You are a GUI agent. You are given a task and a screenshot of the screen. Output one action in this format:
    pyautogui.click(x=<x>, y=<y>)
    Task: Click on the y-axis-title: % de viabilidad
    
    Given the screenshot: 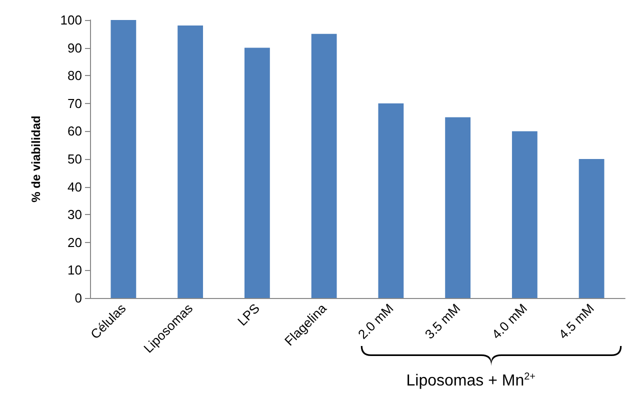 What is the action you would take?
    pyautogui.click(x=36, y=159)
    